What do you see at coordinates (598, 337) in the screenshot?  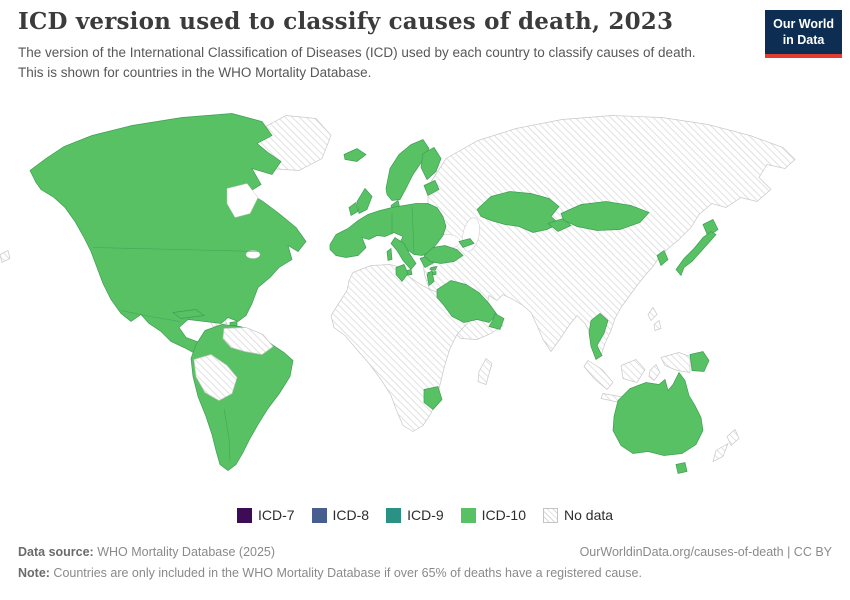 I see `region-thailand-icd10` at bounding box center [598, 337].